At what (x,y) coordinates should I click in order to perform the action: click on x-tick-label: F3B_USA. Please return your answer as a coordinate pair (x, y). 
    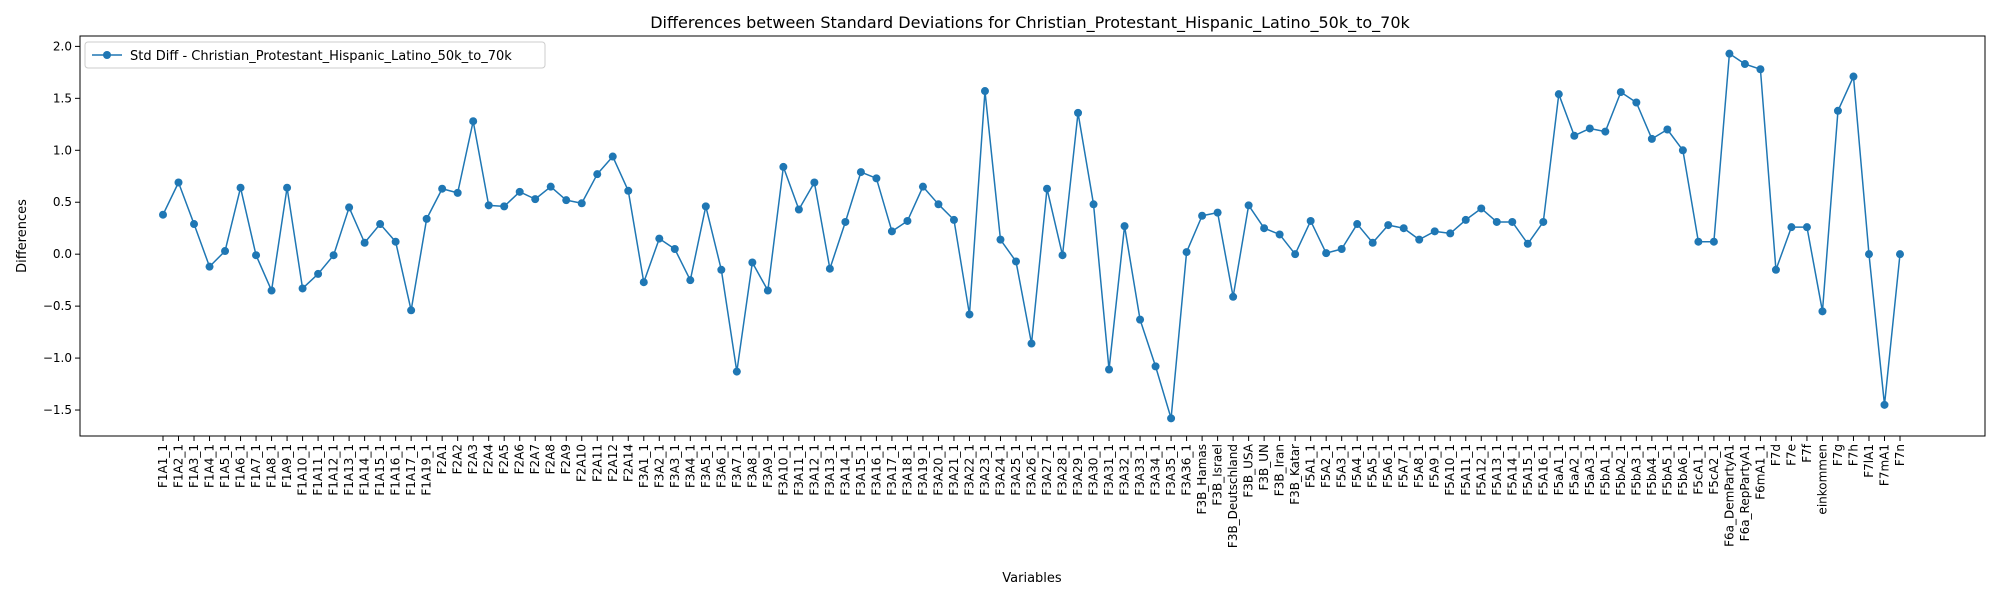
    Looking at the image, I should click on (1249, 470).